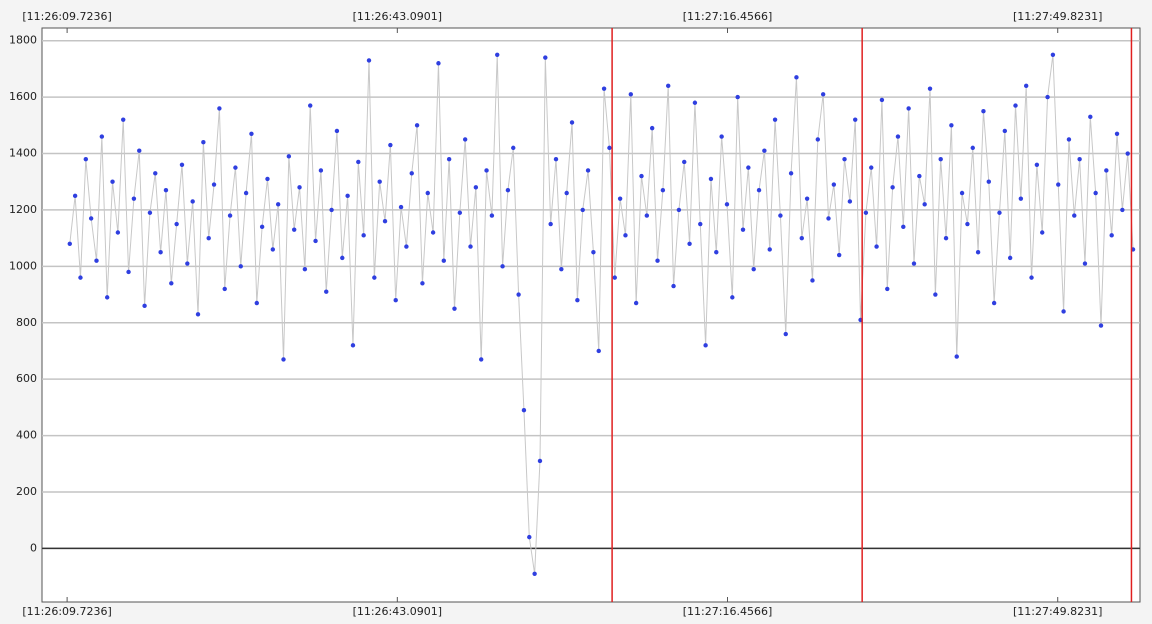 This screenshot has height=624, width=1152. I want to click on x-tick-label-top: [11:26:09.7236], so click(66, 16).